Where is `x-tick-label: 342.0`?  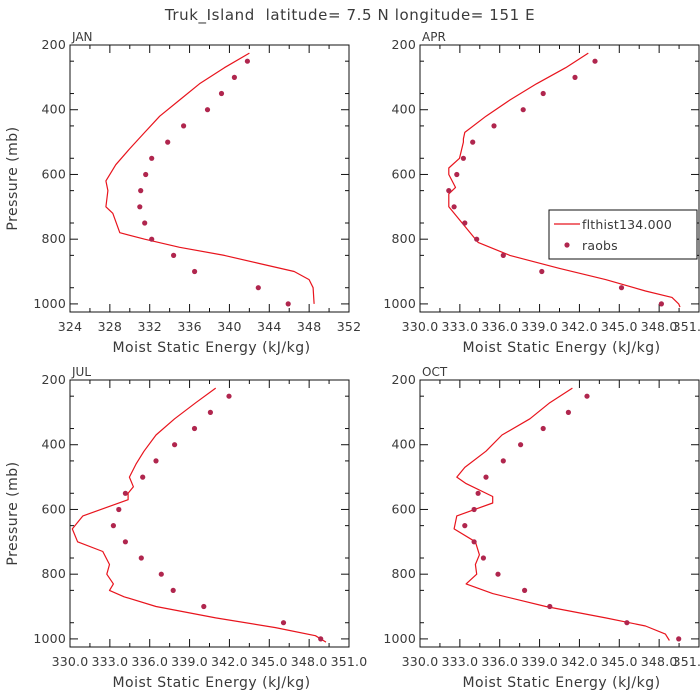 x-tick-label: 342.0 is located at coordinates (229, 661).